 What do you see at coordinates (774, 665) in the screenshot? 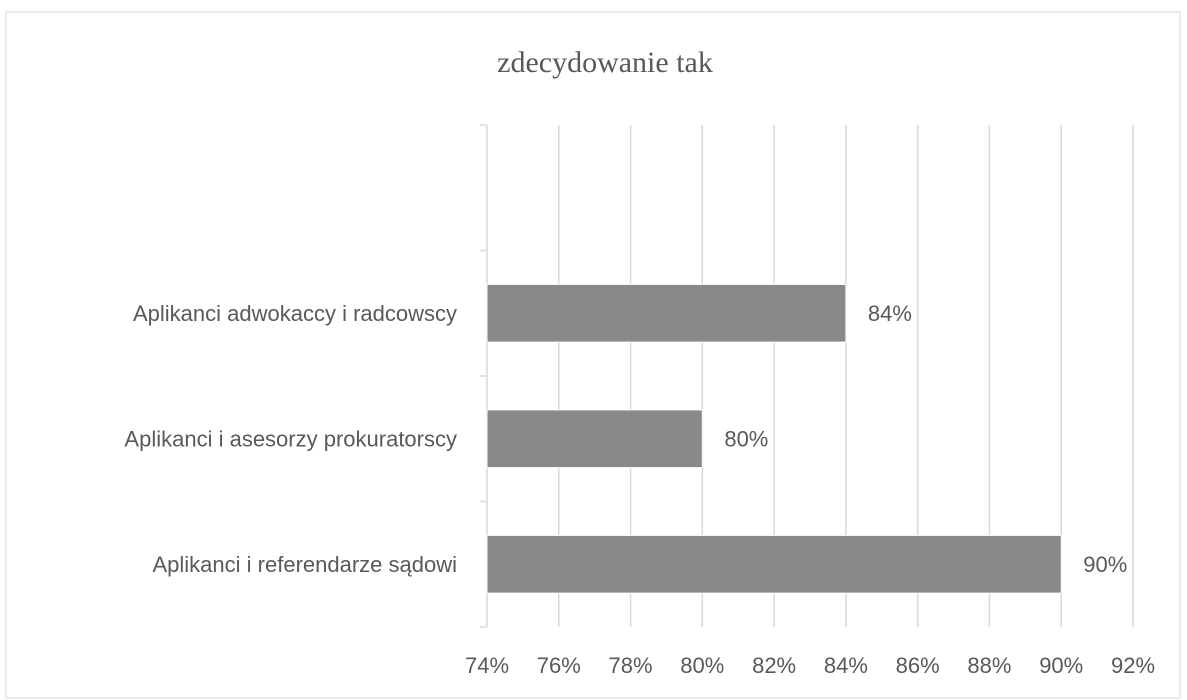
I see `x-tick-label: 82%` at bounding box center [774, 665].